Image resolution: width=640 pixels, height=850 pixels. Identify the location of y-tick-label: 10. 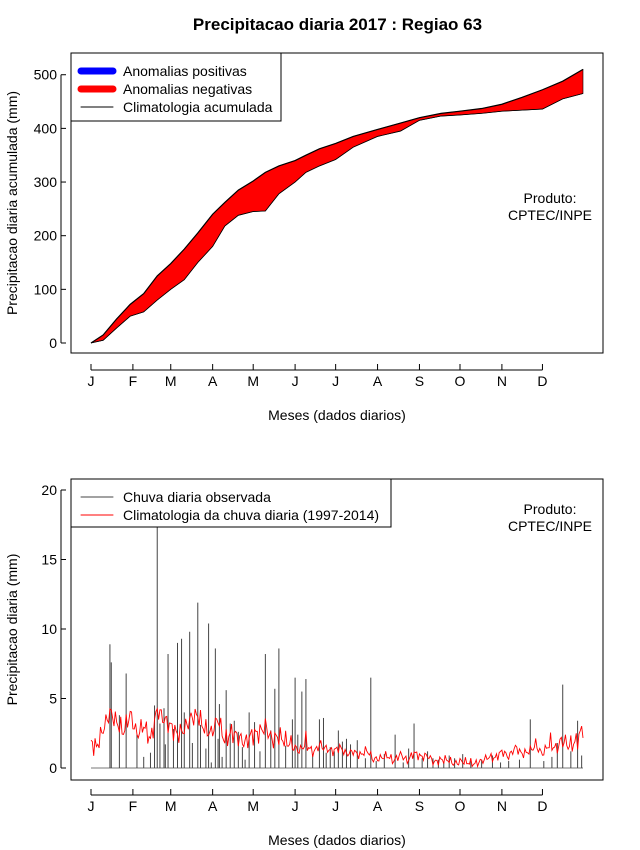
(49, 629).